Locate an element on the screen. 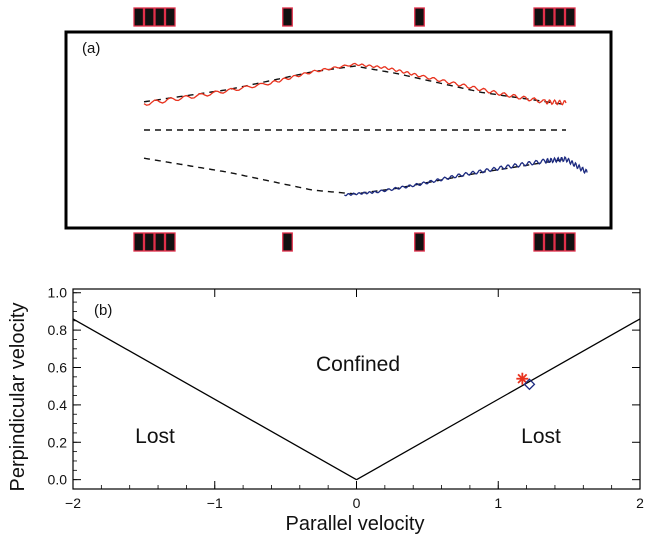  y-tick-label-1: 0.2 is located at coordinates (58, 442).